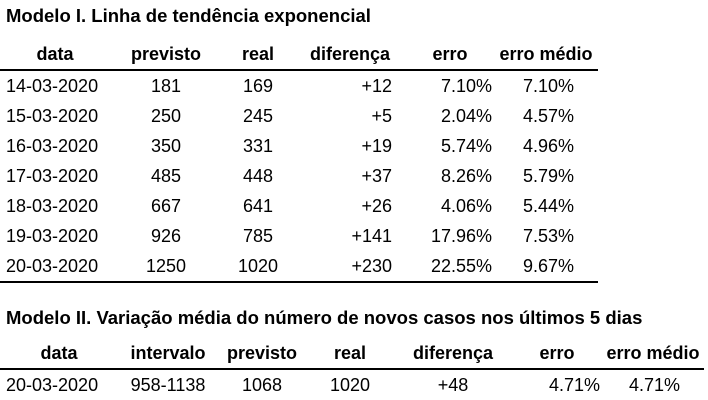 The image size is (708, 400). Describe the element at coordinates (299, 206) in the screenshot. I see `table-row: 18-03-2020 667 641 +26 4.06% 5.44%` at that location.